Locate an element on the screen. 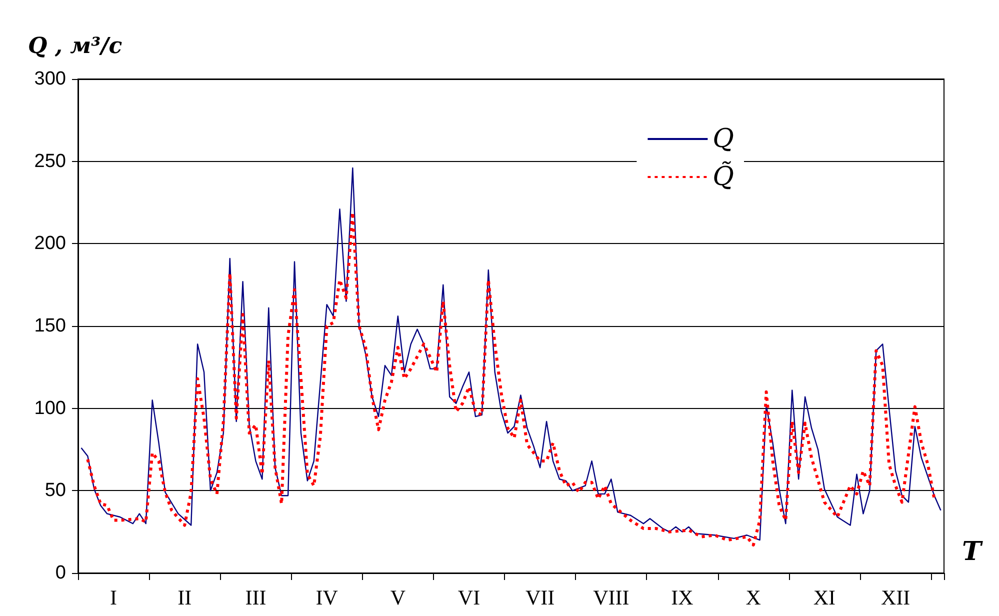 This screenshot has height=616, width=999. x-tick-label: IX is located at coordinates (682, 598).